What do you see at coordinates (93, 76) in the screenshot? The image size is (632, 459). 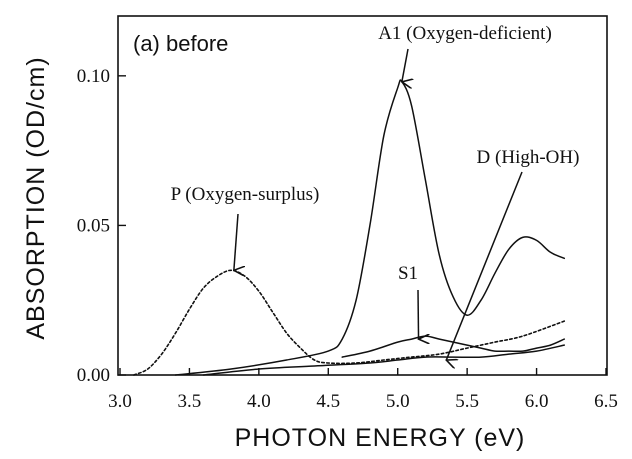 I see `y-tick-label: 0.10` at bounding box center [93, 76].